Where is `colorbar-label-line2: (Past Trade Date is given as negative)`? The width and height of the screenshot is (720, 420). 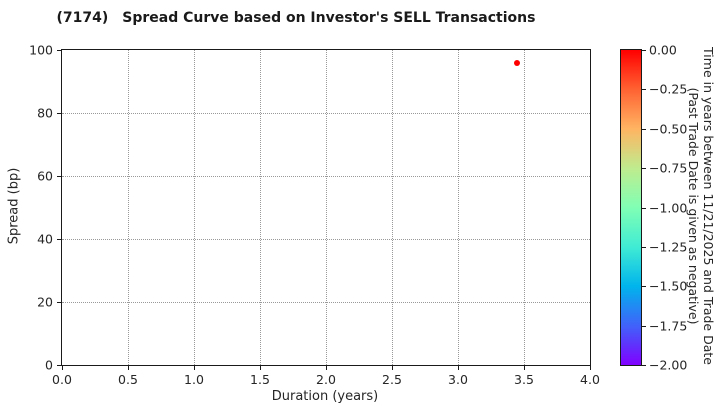 colorbar-label-line2: (Past Trade Date is given as negative) is located at coordinates (693, 206).